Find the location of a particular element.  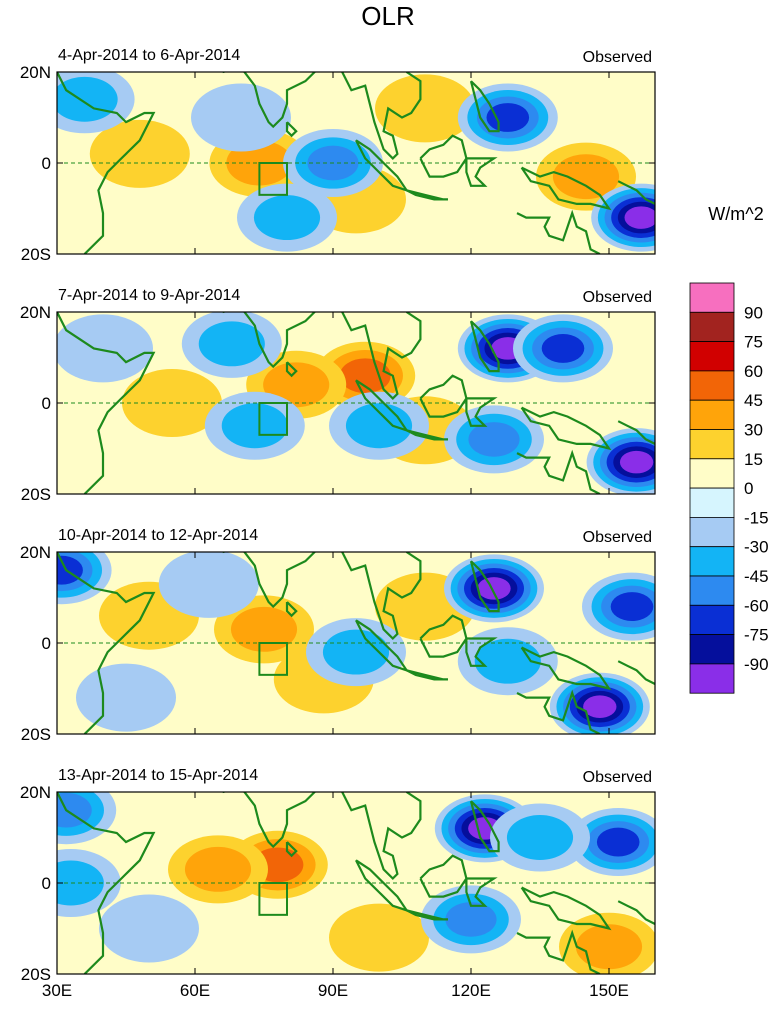

x-tick-label: 60E is located at coordinates (195, 990).